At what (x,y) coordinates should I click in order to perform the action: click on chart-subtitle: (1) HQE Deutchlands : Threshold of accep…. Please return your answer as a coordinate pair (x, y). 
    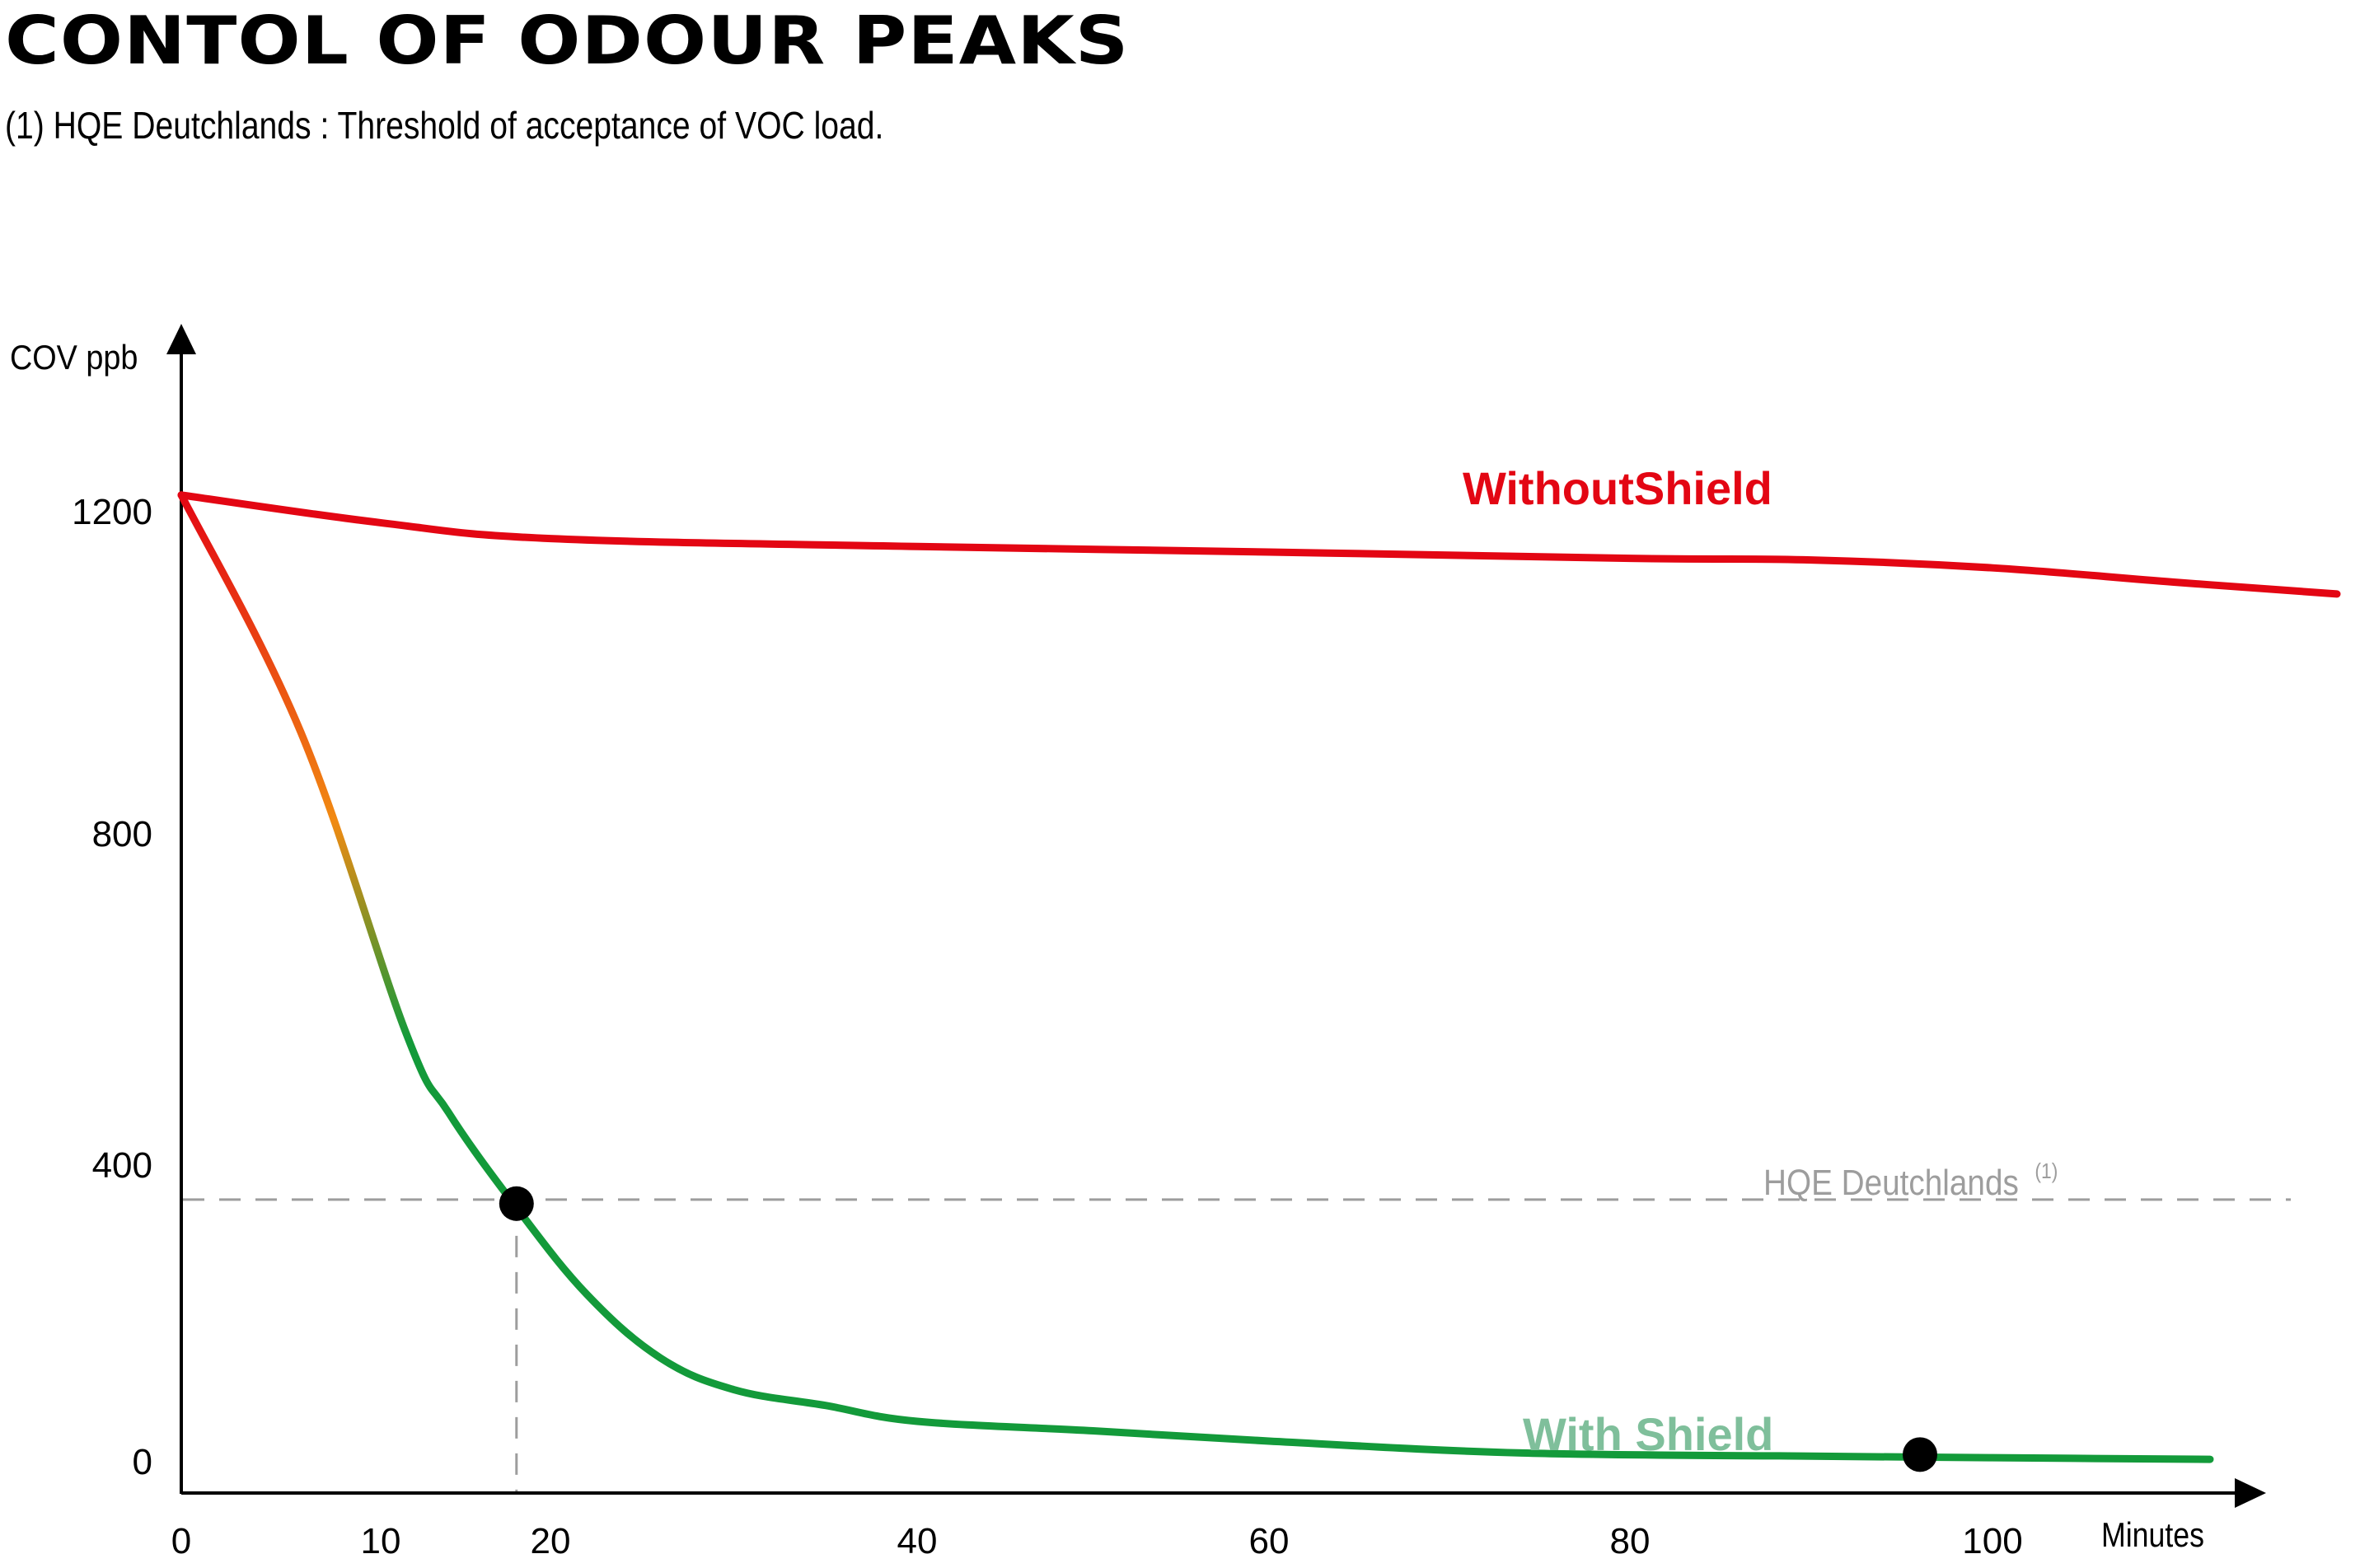
    Looking at the image, I should click on (444, 125).